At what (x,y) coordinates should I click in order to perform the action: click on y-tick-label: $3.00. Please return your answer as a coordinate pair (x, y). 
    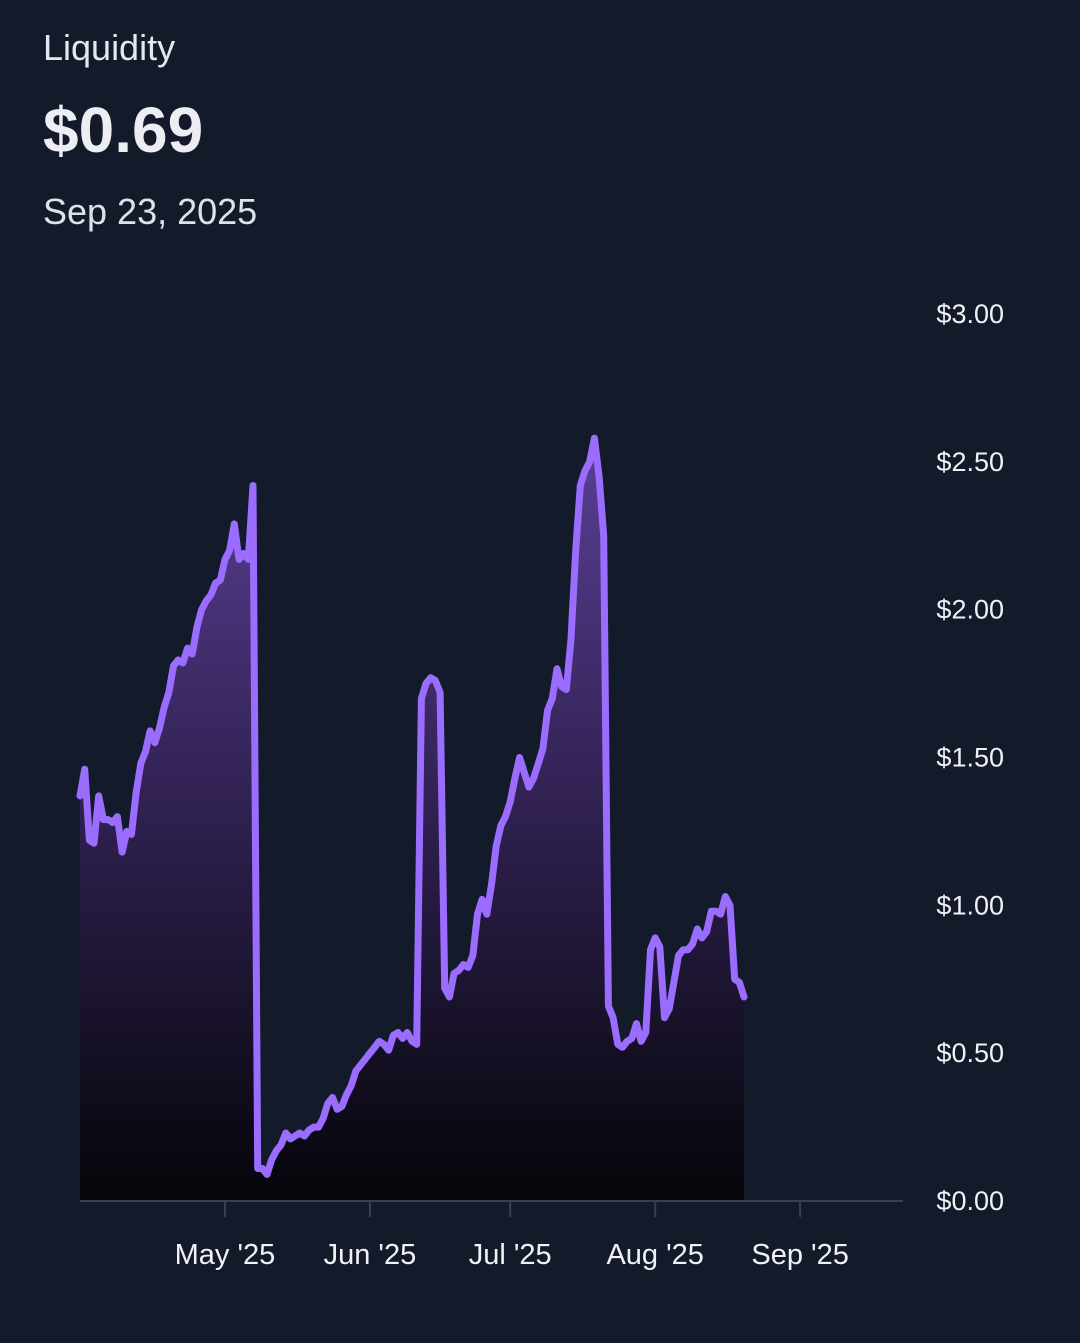
    Looking at the image, I should click on (970, 314).